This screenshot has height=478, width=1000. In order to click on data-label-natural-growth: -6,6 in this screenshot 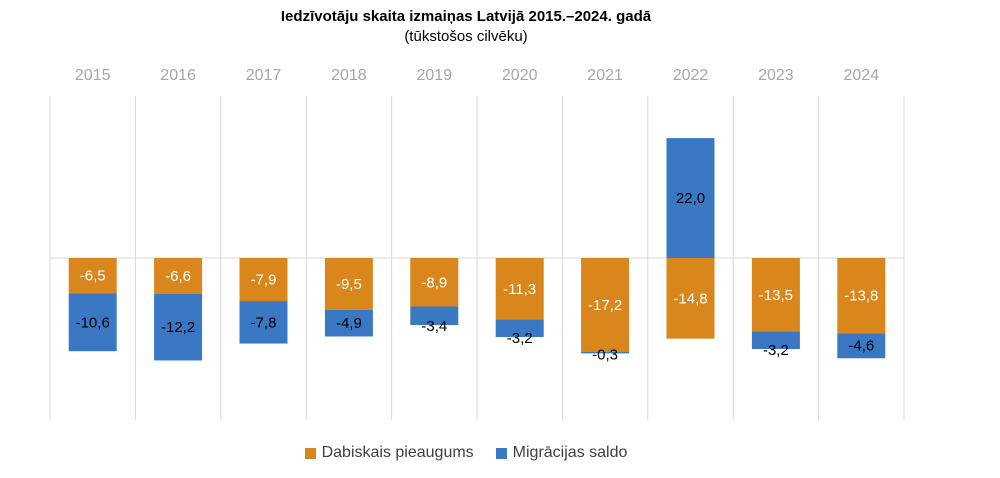, I will do `click(178, 276)`.